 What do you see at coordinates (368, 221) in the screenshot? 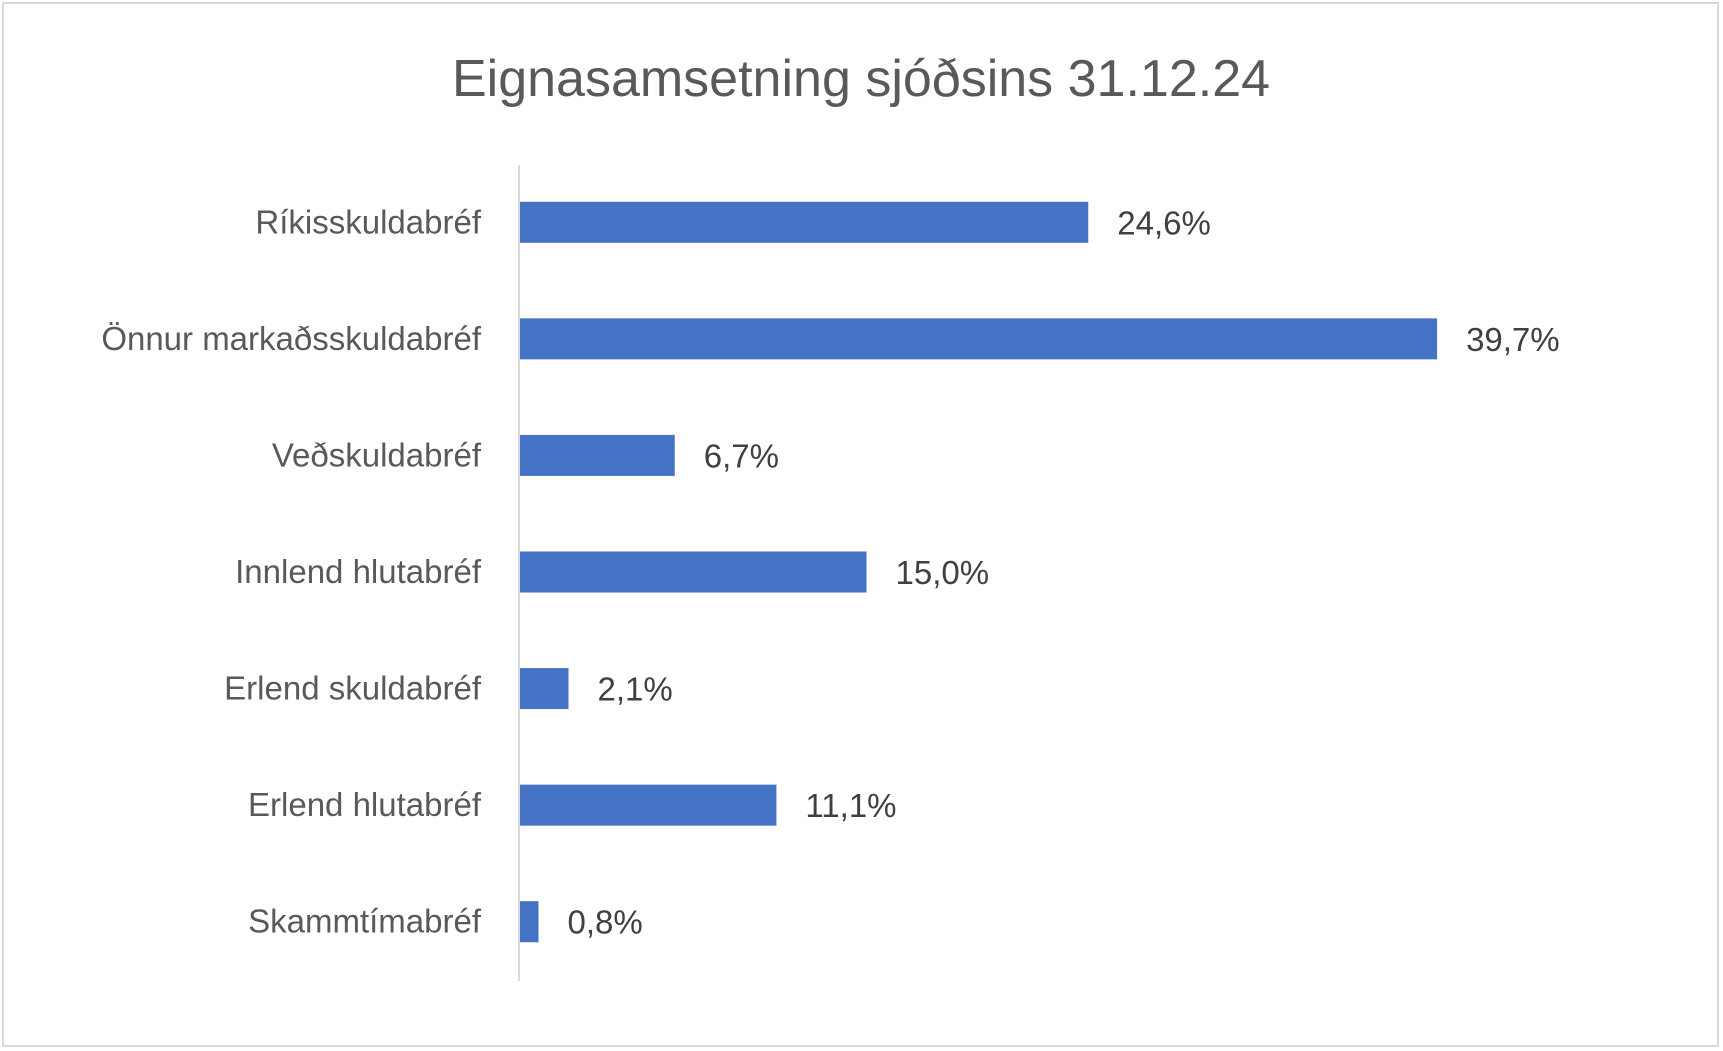
I see `category-label: Ríkisskuldabréf` at bounding box center [368, 221].